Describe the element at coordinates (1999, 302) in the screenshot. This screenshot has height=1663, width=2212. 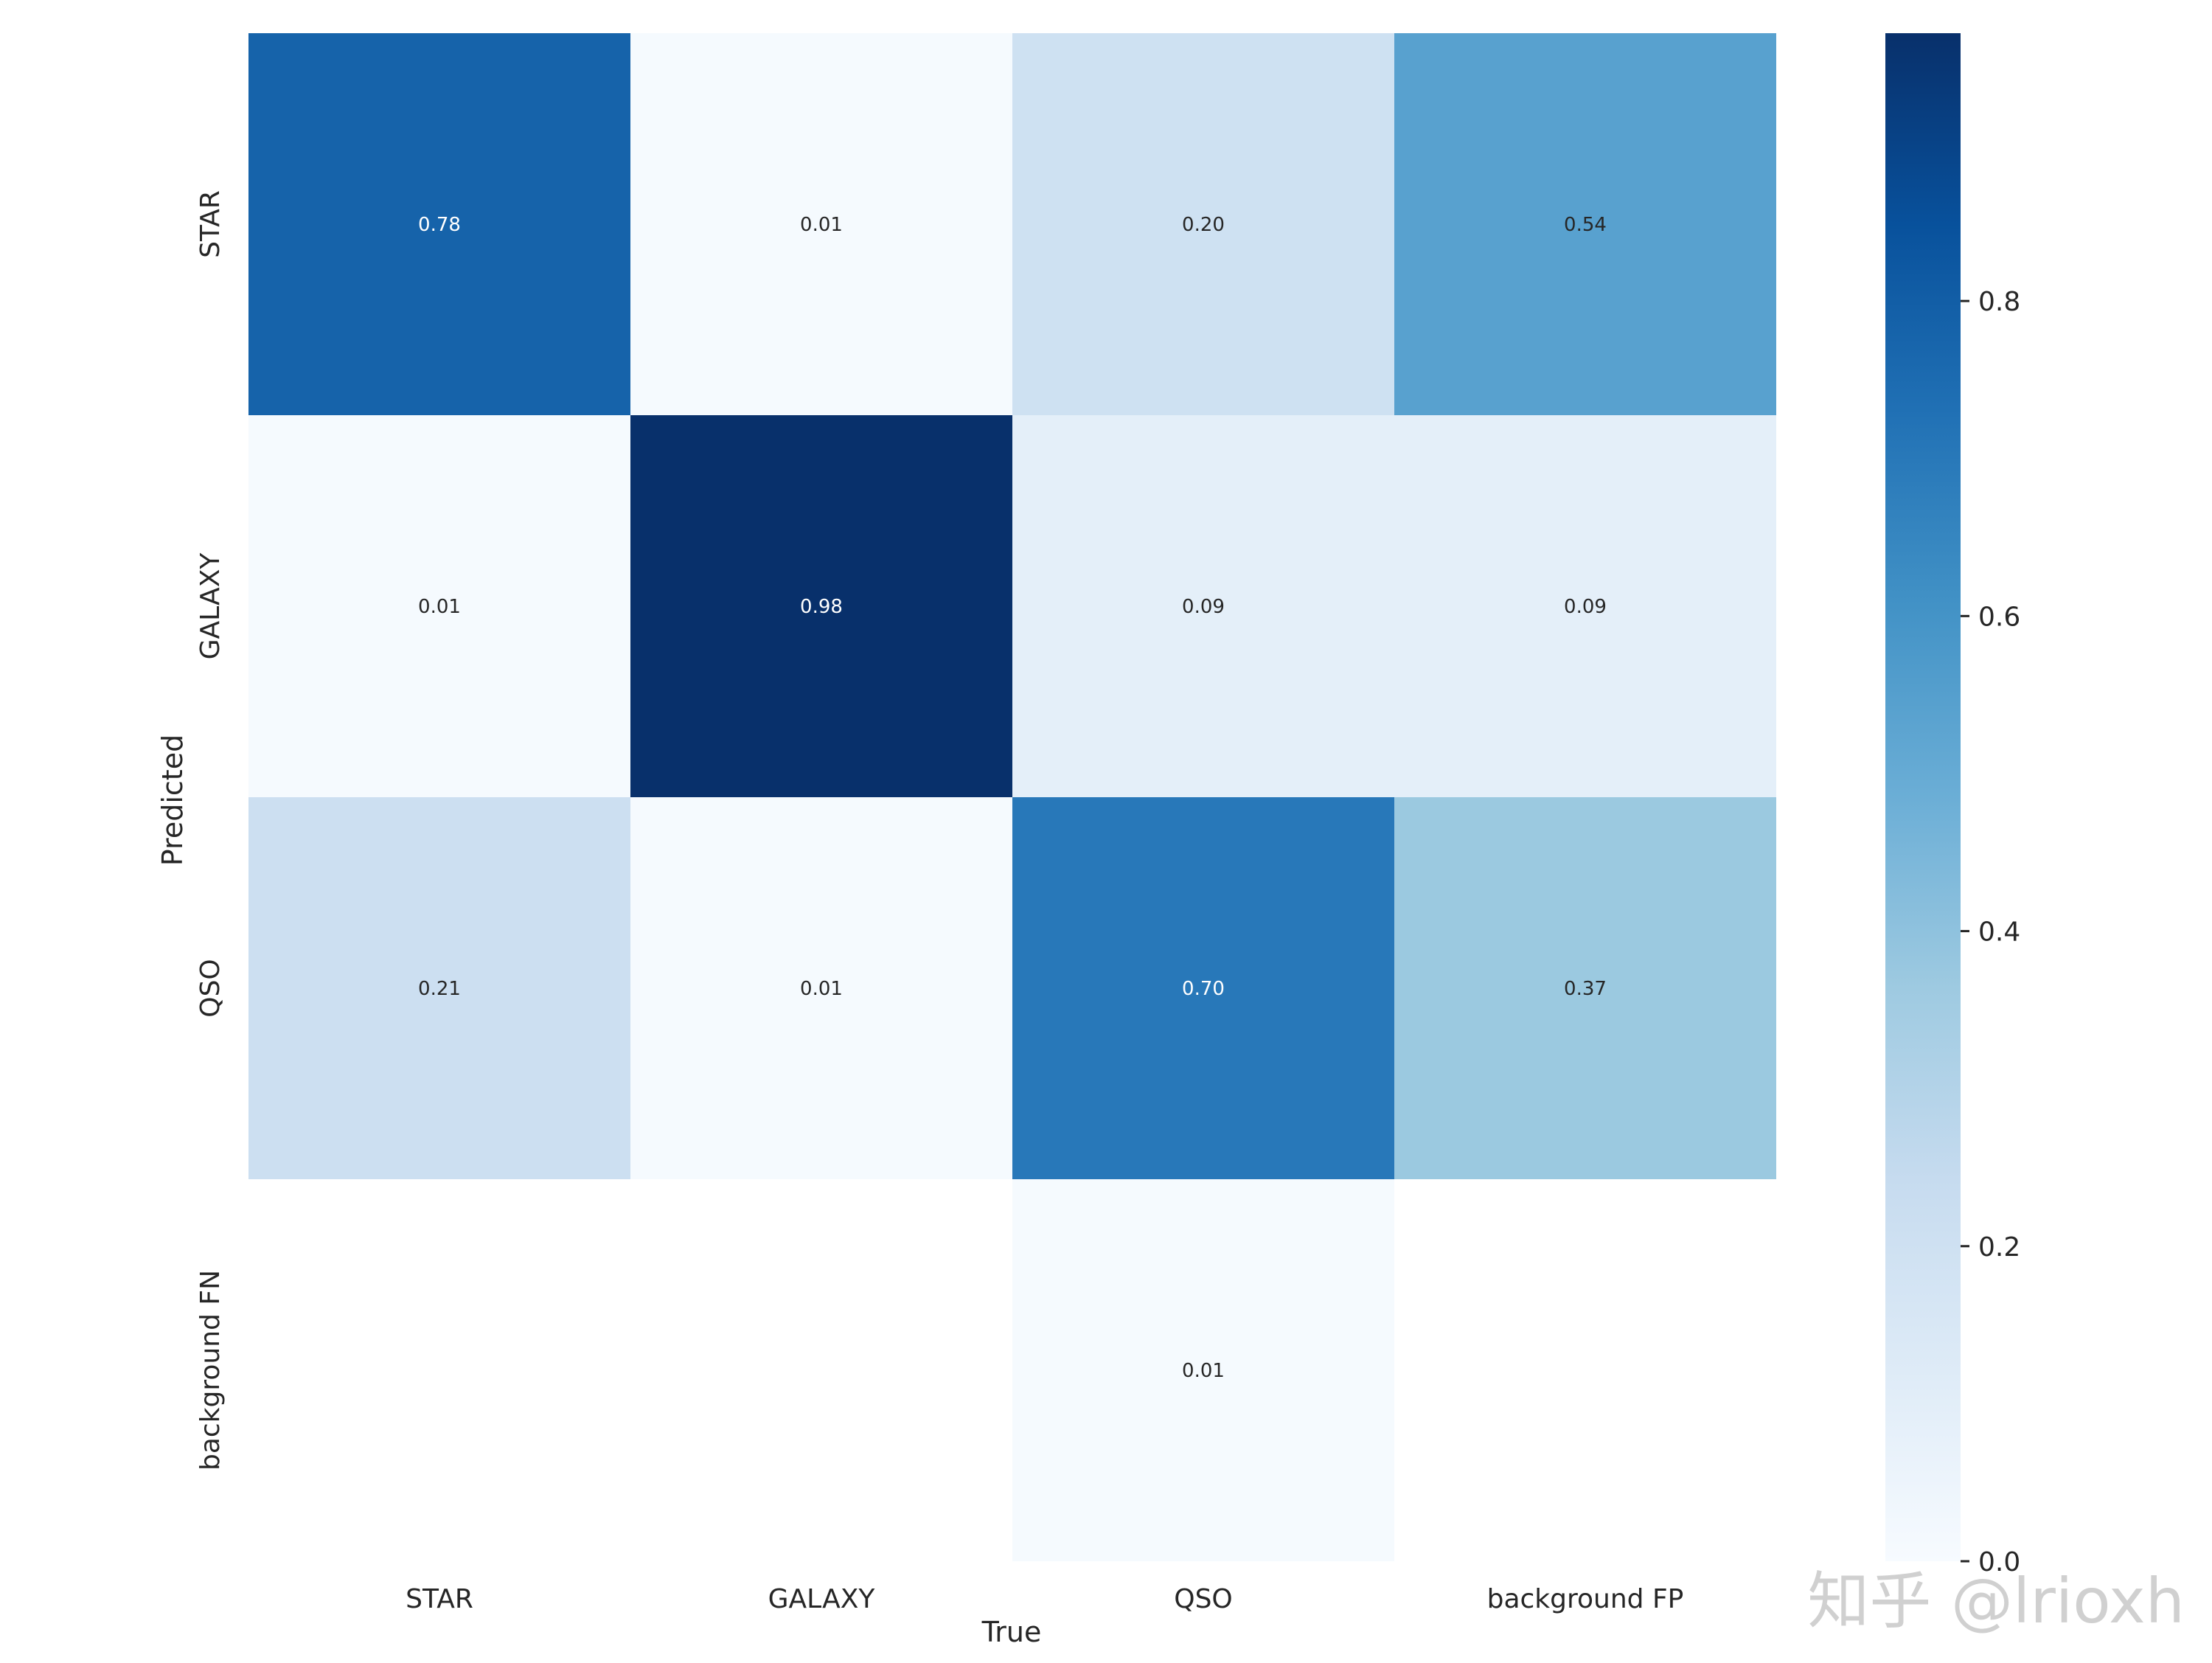
I see `colorbar-tick-label: 0.8` at that location.